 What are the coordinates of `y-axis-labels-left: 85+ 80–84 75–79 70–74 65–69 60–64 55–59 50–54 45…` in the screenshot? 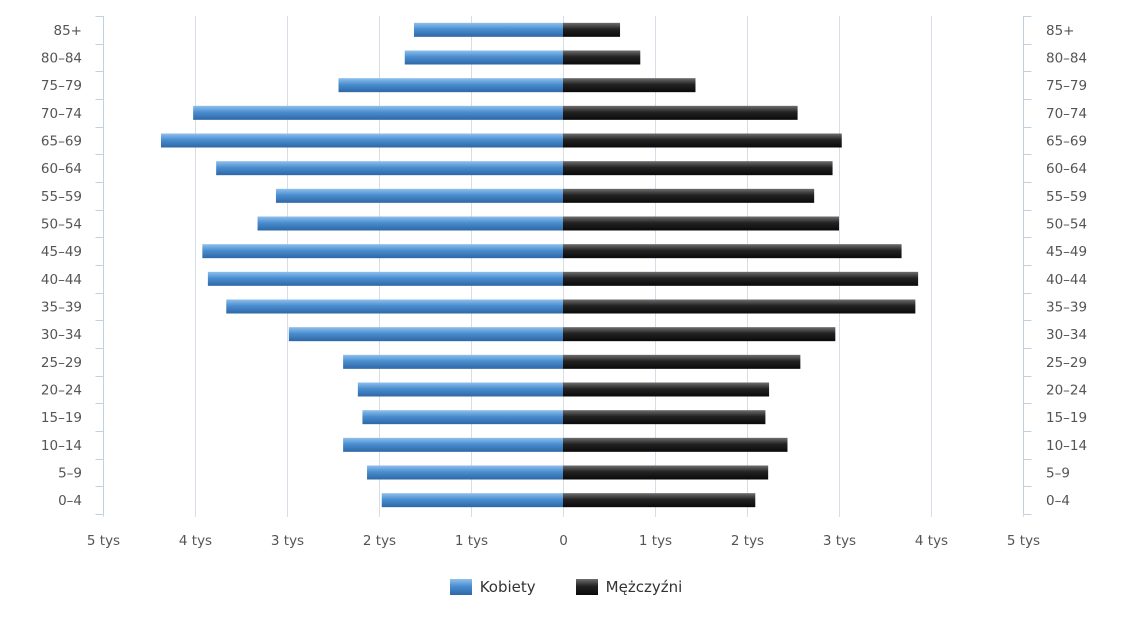 It's located at (61, 266).